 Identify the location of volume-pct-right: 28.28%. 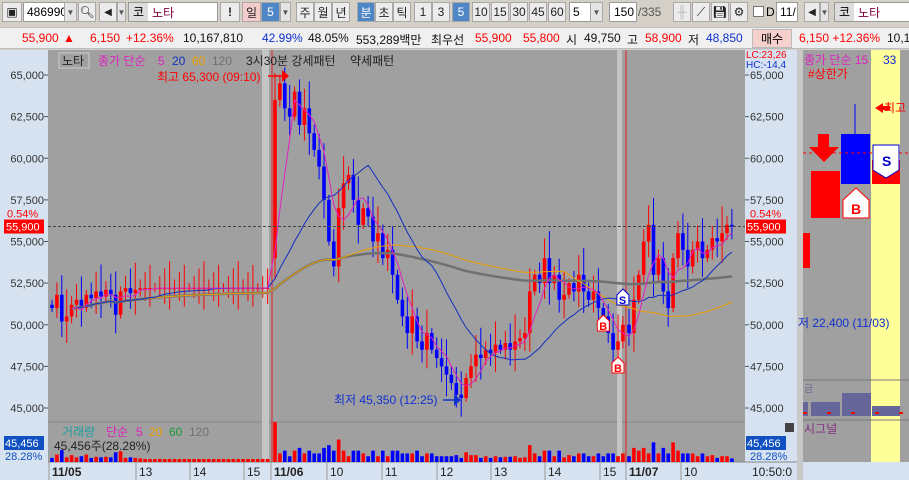
(769, 457).